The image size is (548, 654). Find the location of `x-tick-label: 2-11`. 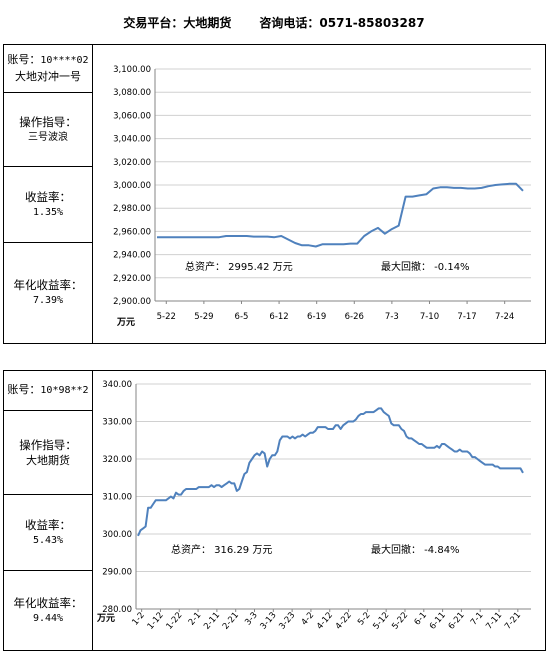

x-tick-label: 2-11 is located at coordinates (212, 621).